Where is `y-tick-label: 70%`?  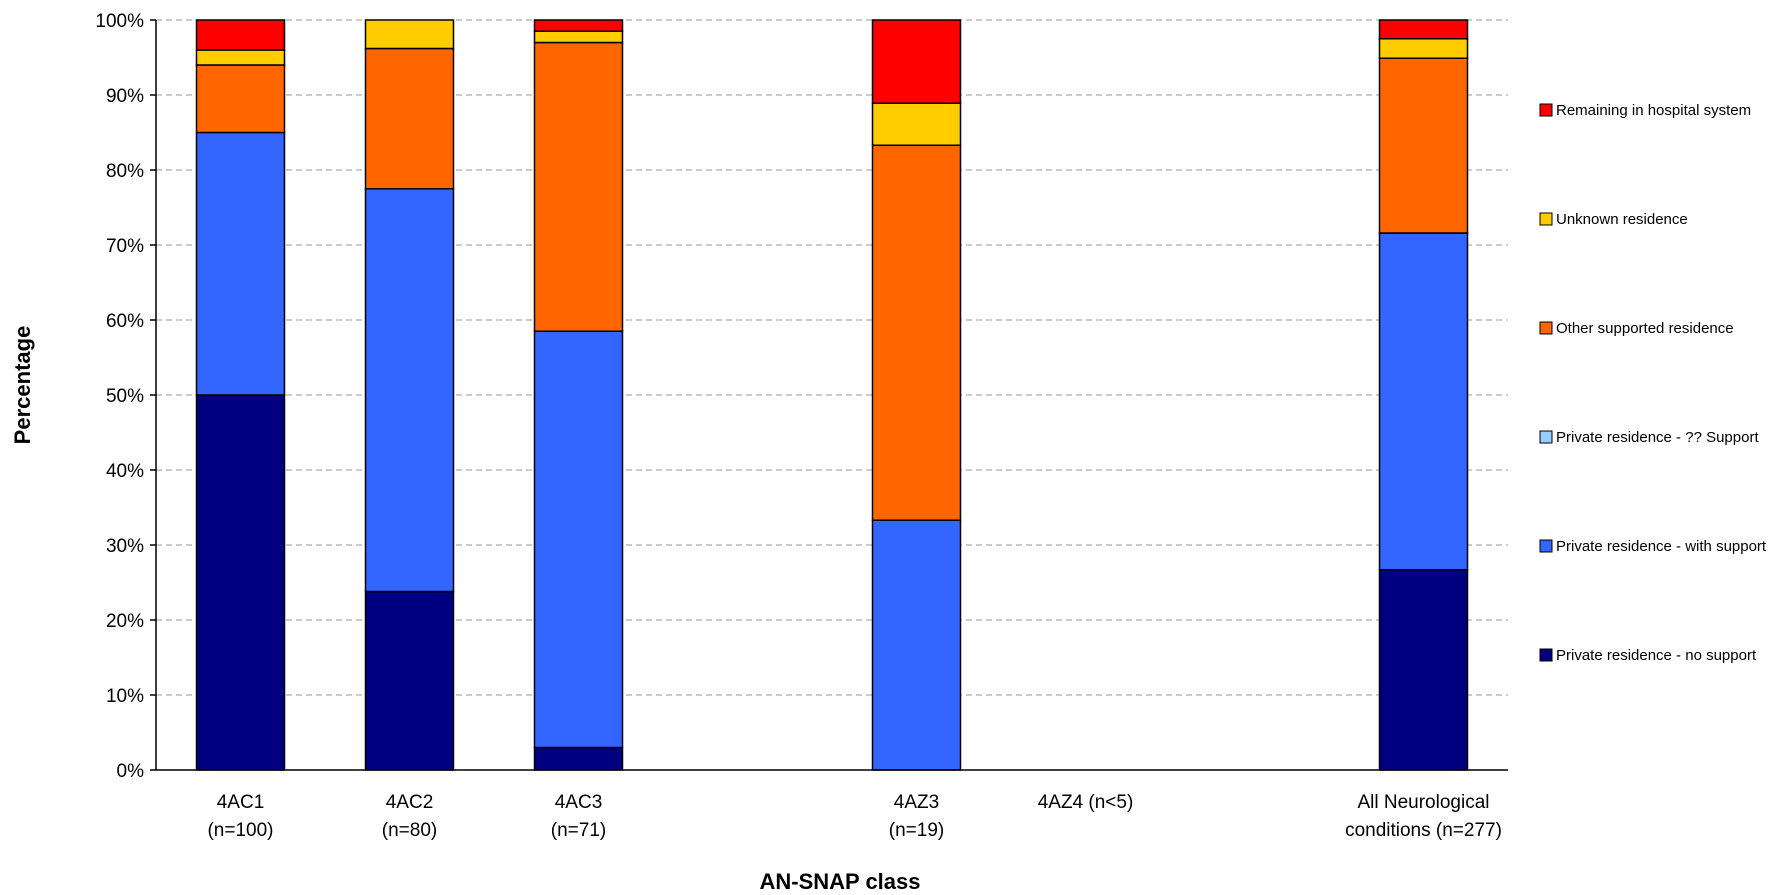 y-tick-label: 70% is located at coordinates (125, 246).